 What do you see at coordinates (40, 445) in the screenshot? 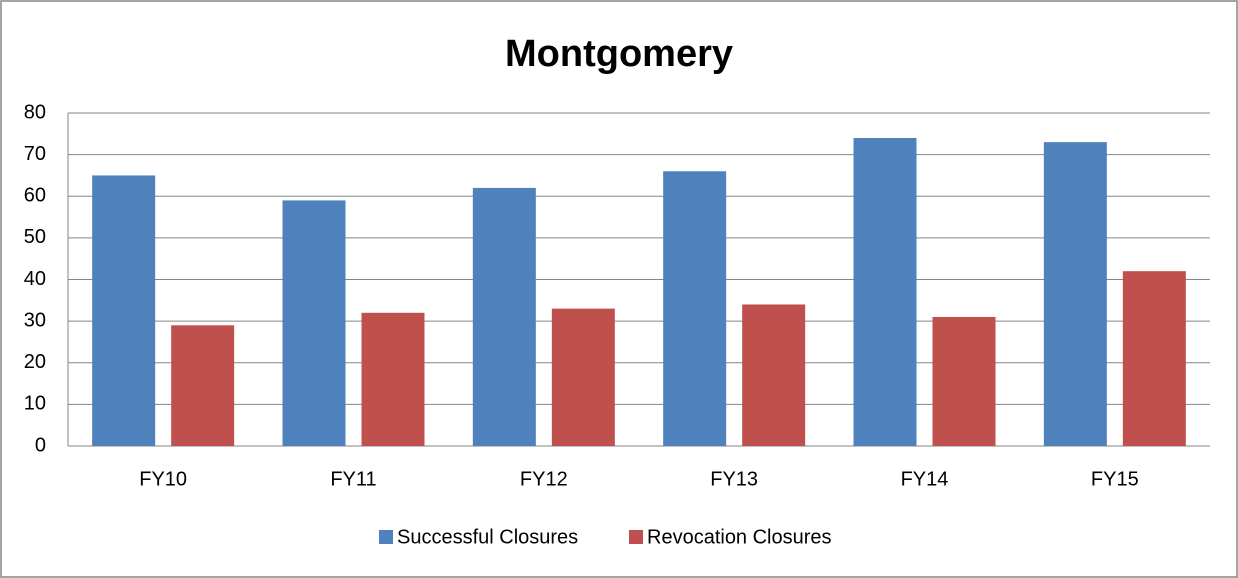
I see `y-tick-label: 0` at bounding box center [40, 445].